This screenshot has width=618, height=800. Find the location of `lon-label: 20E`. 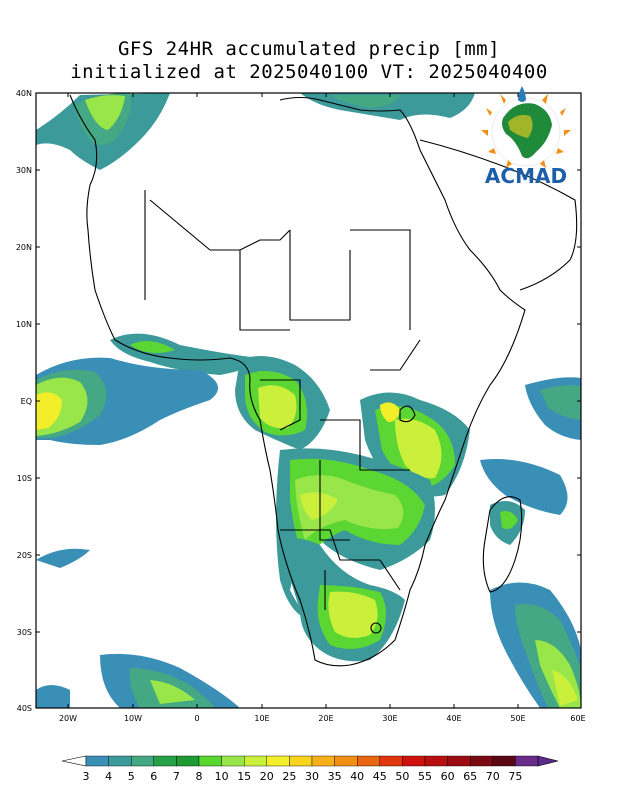

lon-label: 20E is located at coordinates (325, 718).